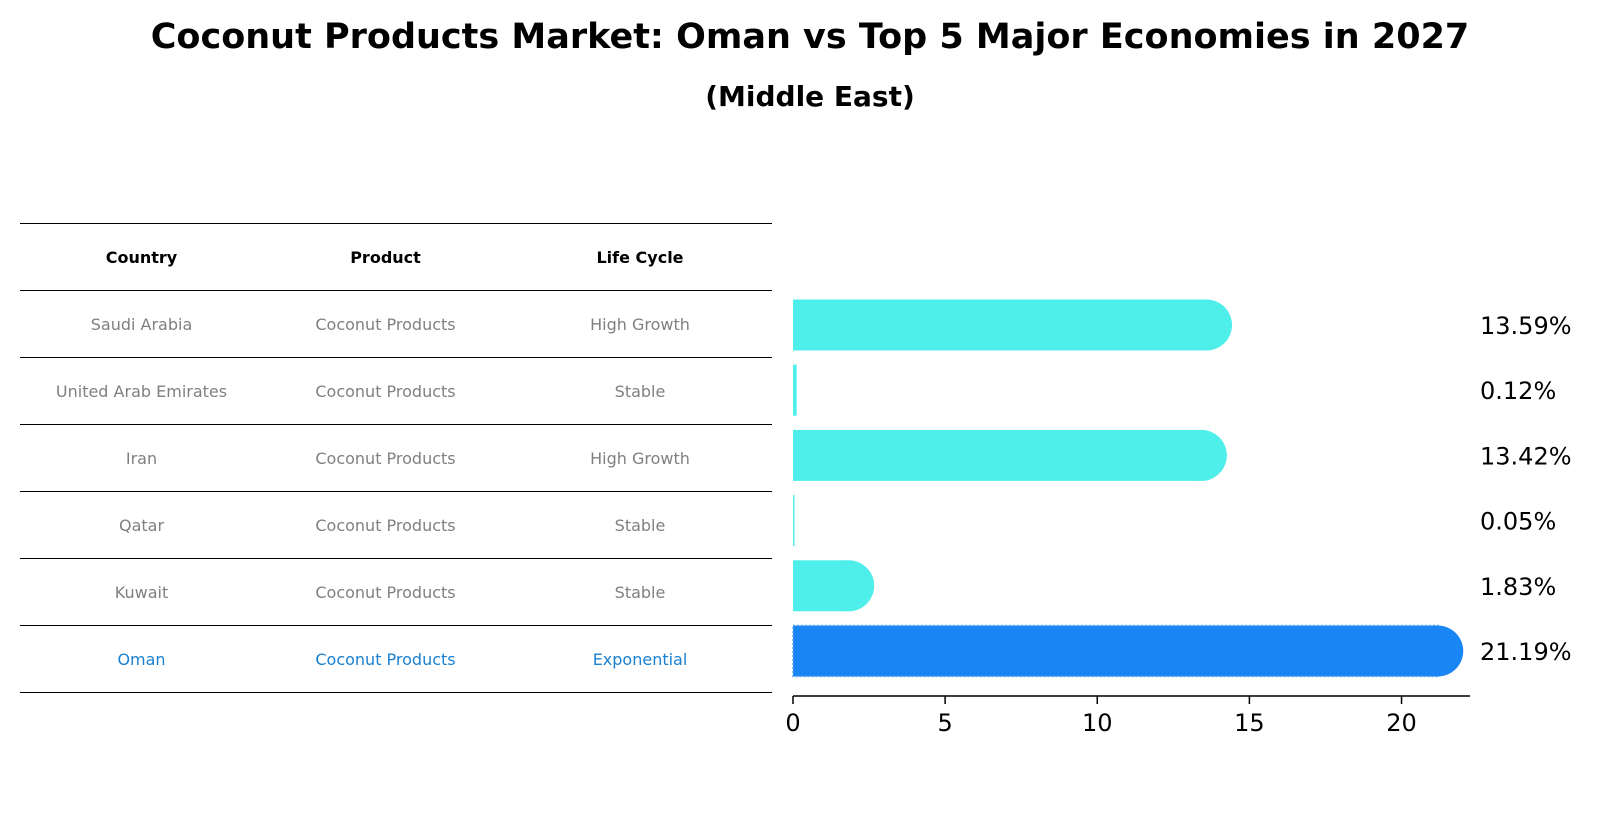 Image resolution: width=1604 pixels, height=823 pixels. What do you see at coordinates (141, 257) in the screenshot?
I see `header-country: Country` at bounding box center [141, 257].